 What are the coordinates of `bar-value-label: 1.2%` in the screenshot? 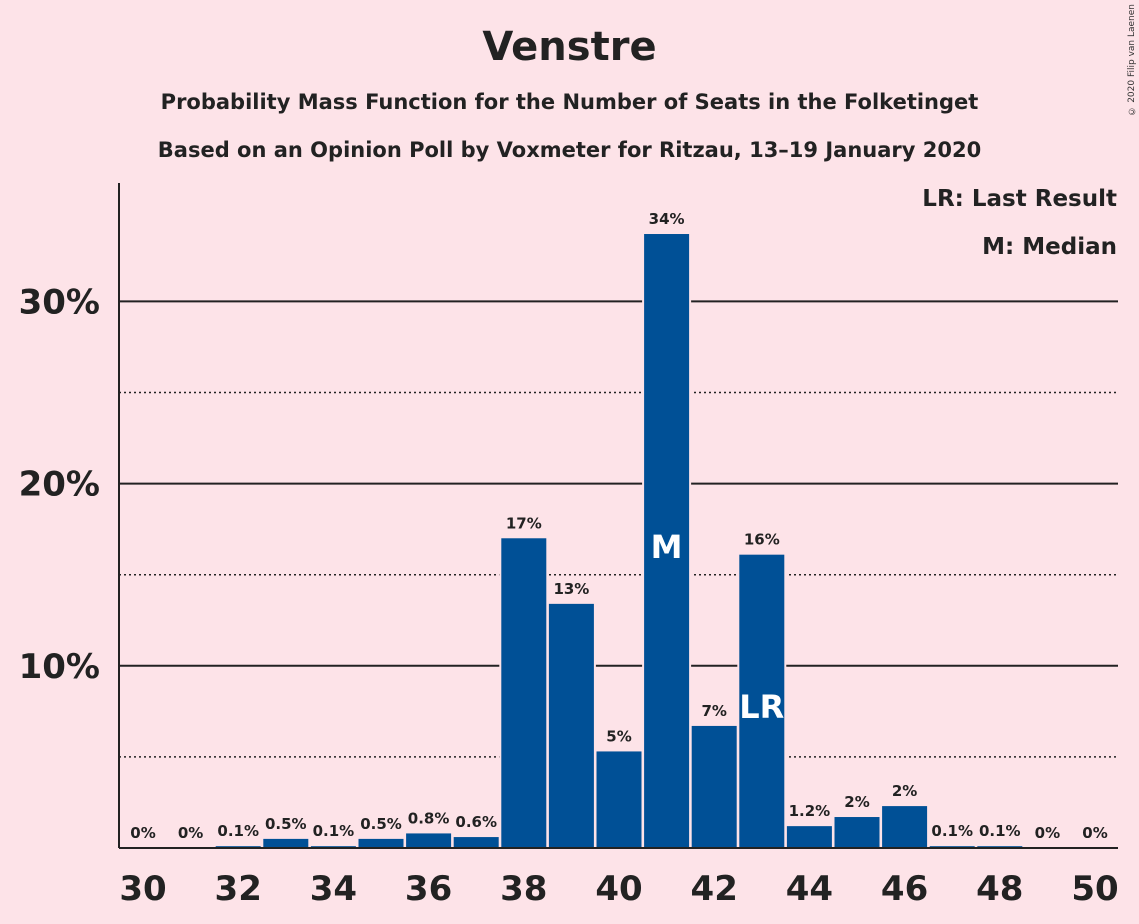 It's located at (810, 811).